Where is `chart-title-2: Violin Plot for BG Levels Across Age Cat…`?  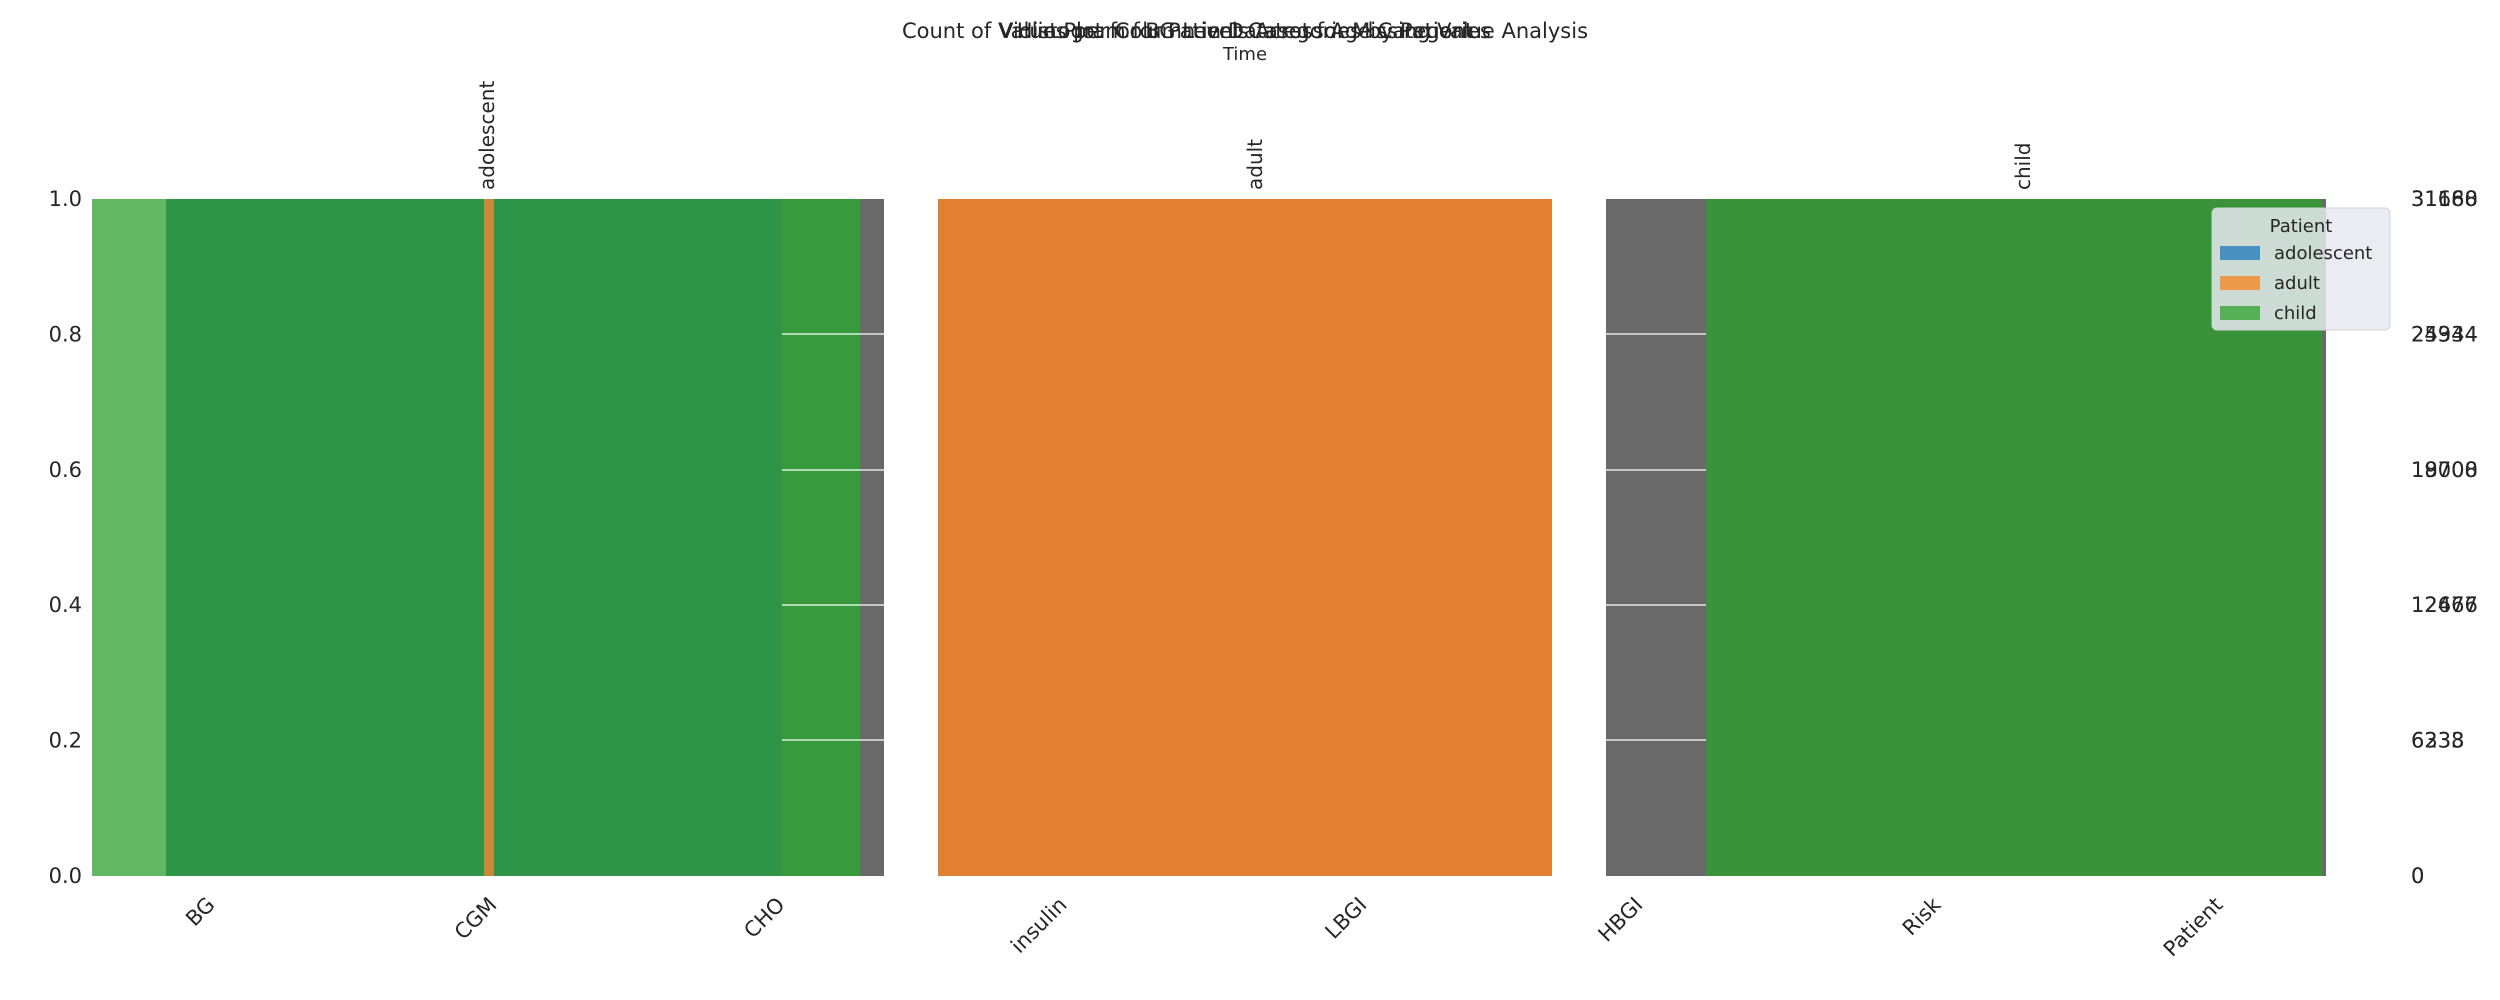 chart-title-2: Violin Plot for BG Levels Across Age Cat… is located at coordinates (1245, 31).